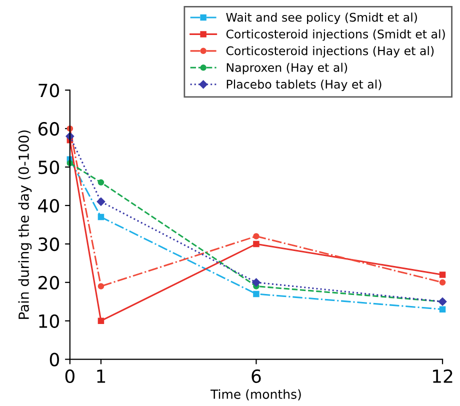 This screenshot has width=460, height=406. What do you see at coordinates (49, 321) in the screenshot?
I see `y-tick-label: 10` at bounding box center [49, 321].